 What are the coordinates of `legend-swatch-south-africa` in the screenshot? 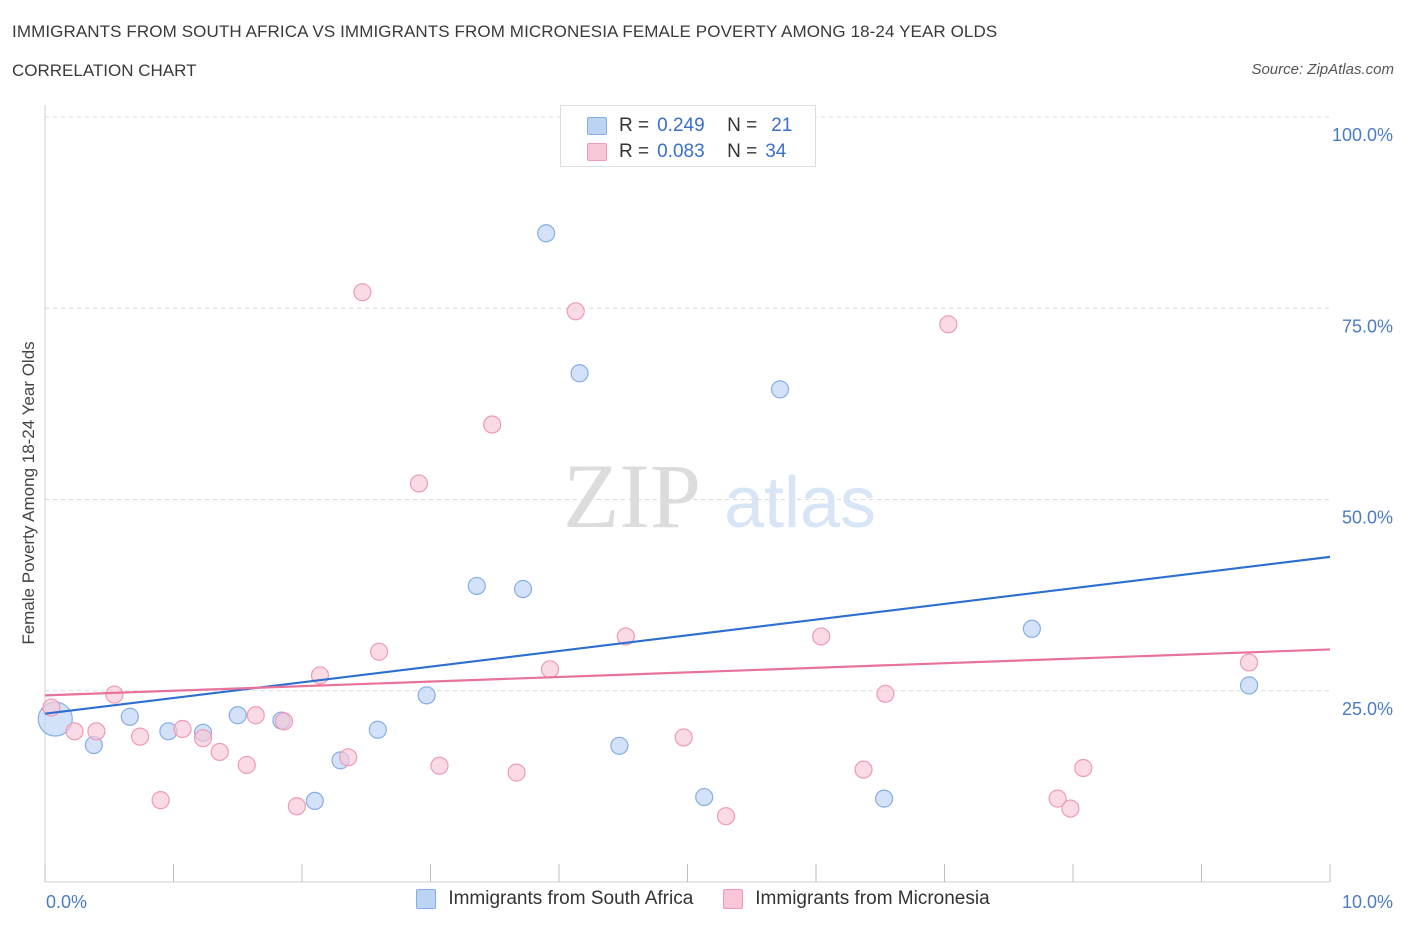 It's located at (597, 126).